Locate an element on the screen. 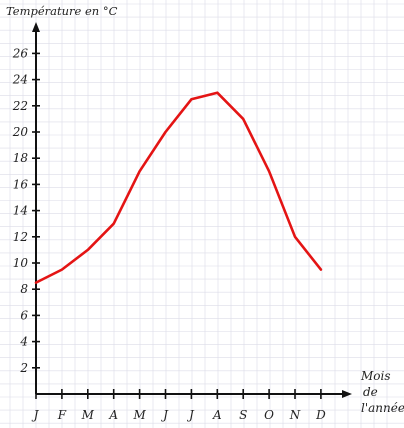 The image size is (404, 428). y-axis-arrow is located at coordinates (36, 27).